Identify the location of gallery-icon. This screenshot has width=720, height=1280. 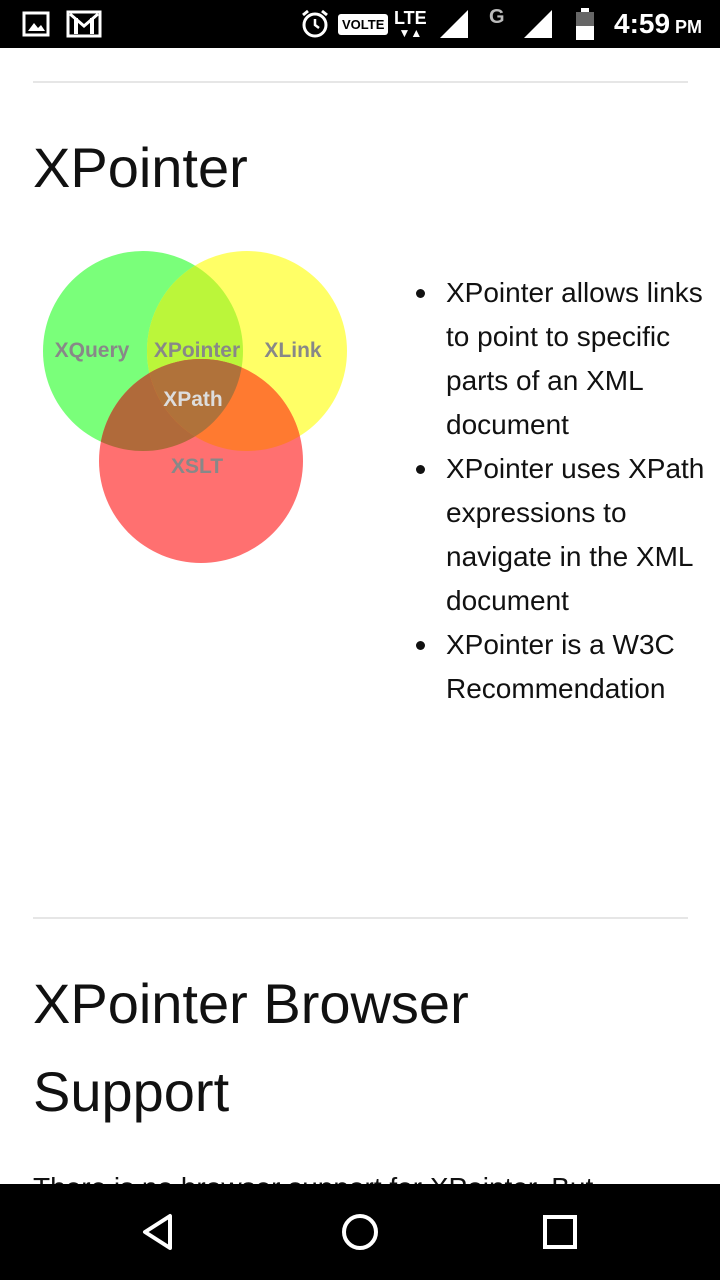
(36, 24).